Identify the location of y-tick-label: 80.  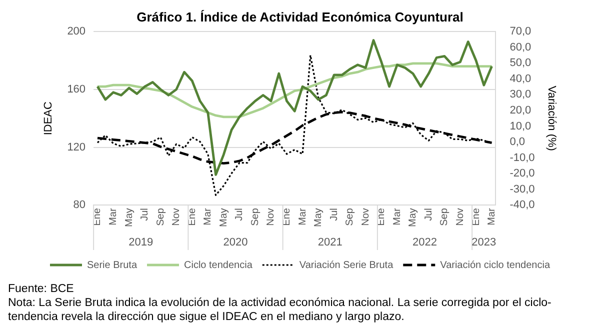
(79, 205).